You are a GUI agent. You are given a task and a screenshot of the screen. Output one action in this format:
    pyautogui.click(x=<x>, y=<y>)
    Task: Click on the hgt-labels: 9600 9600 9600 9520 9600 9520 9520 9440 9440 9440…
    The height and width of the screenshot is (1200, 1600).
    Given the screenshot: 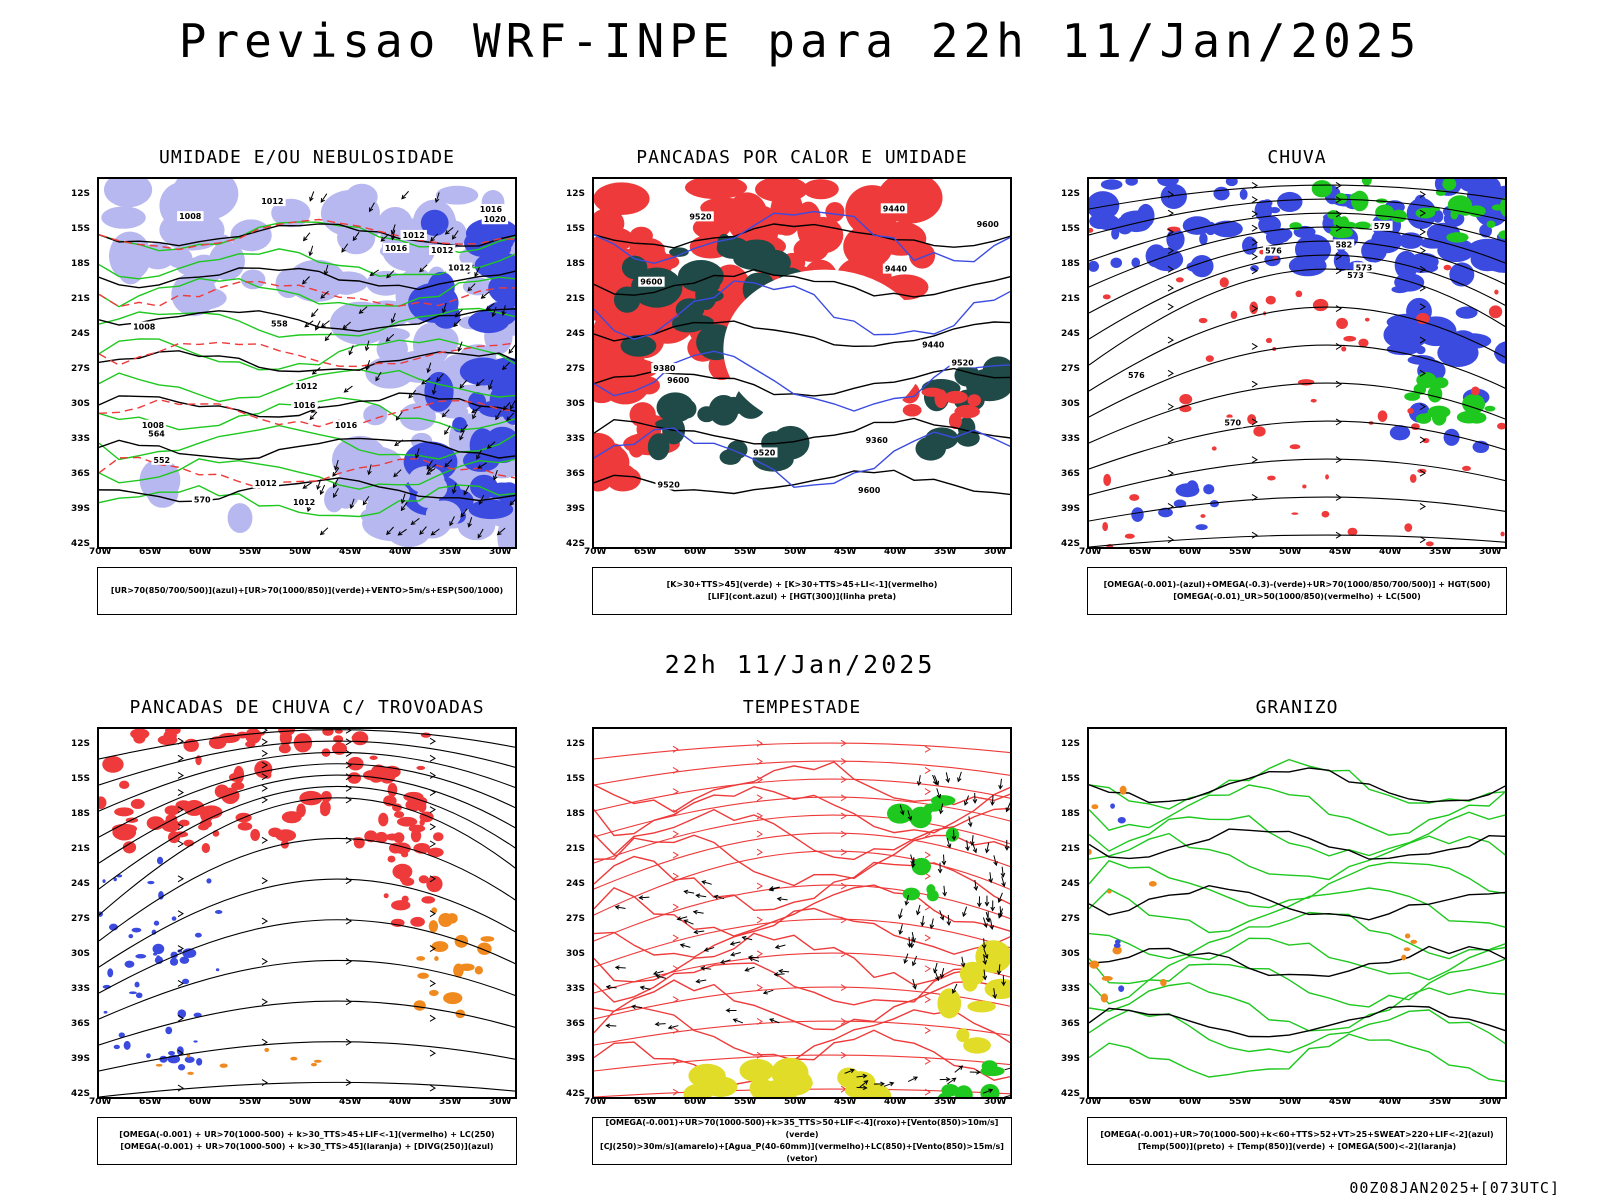 What is the action you would take?
    pyautogui.click(x=820, y=349)
    